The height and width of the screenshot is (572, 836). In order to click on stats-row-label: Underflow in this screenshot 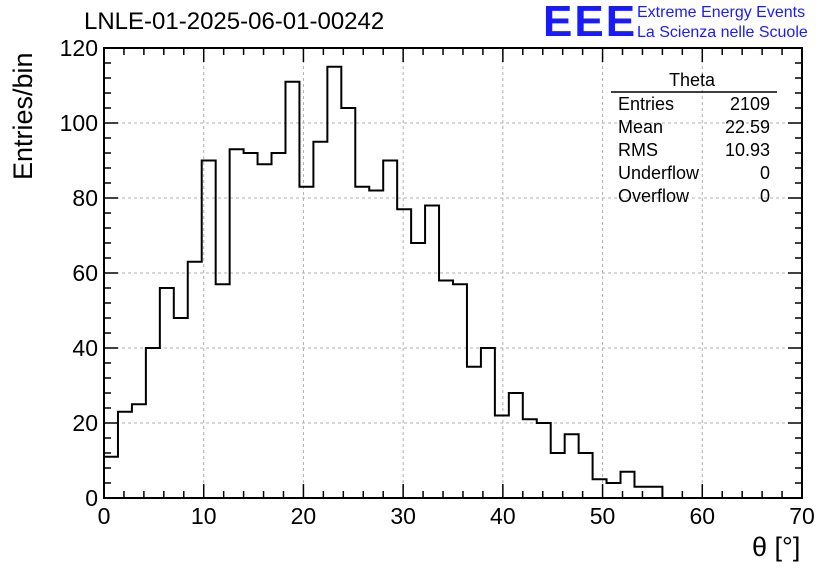, I will do `click(659, 173)`.